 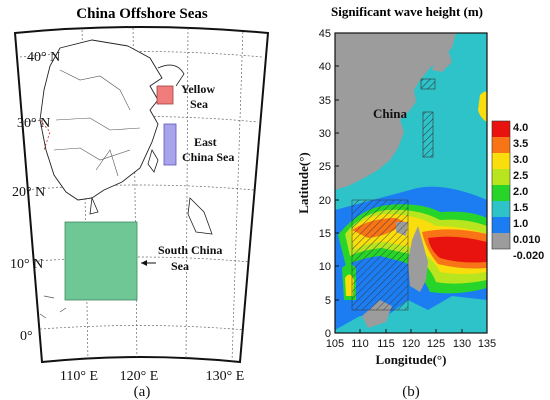 I want to click on y-tick-20: 20, so click(x=325, y=201).